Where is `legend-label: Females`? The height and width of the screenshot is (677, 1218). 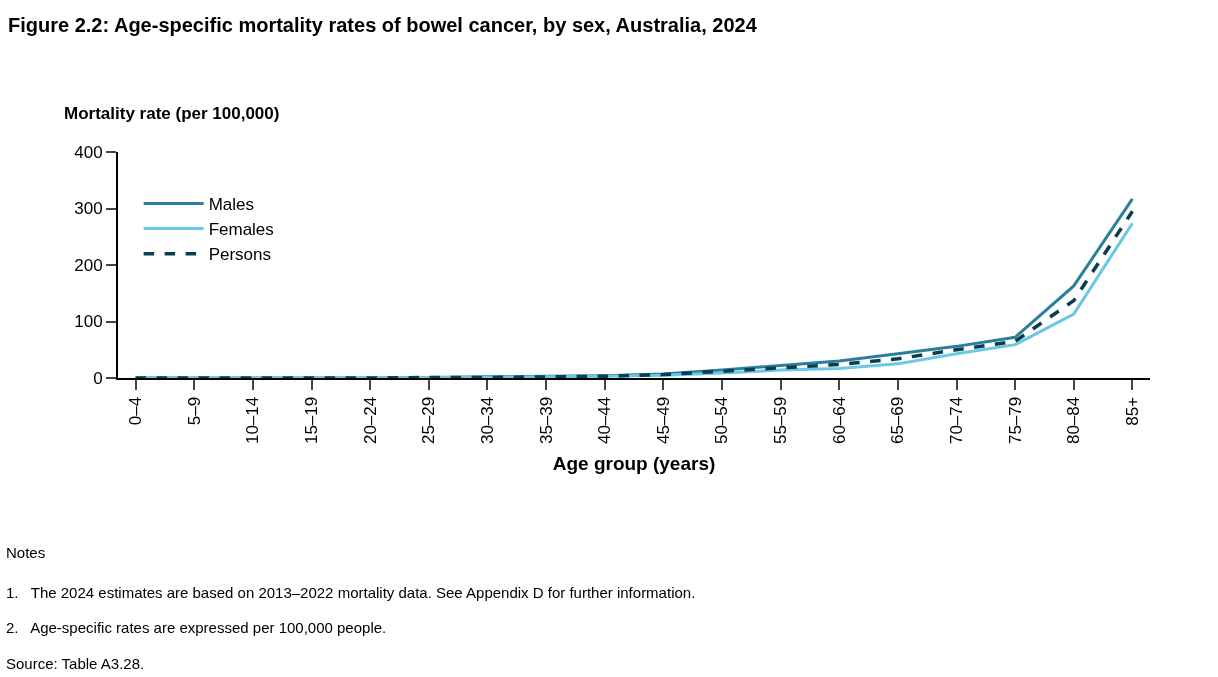 legend-label: Females is located at coordinates (241, 230).